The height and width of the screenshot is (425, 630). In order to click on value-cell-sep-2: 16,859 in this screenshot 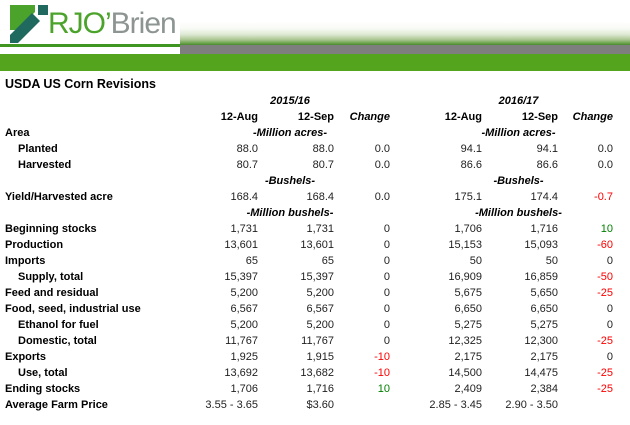, I will do `click(541, 277)`.